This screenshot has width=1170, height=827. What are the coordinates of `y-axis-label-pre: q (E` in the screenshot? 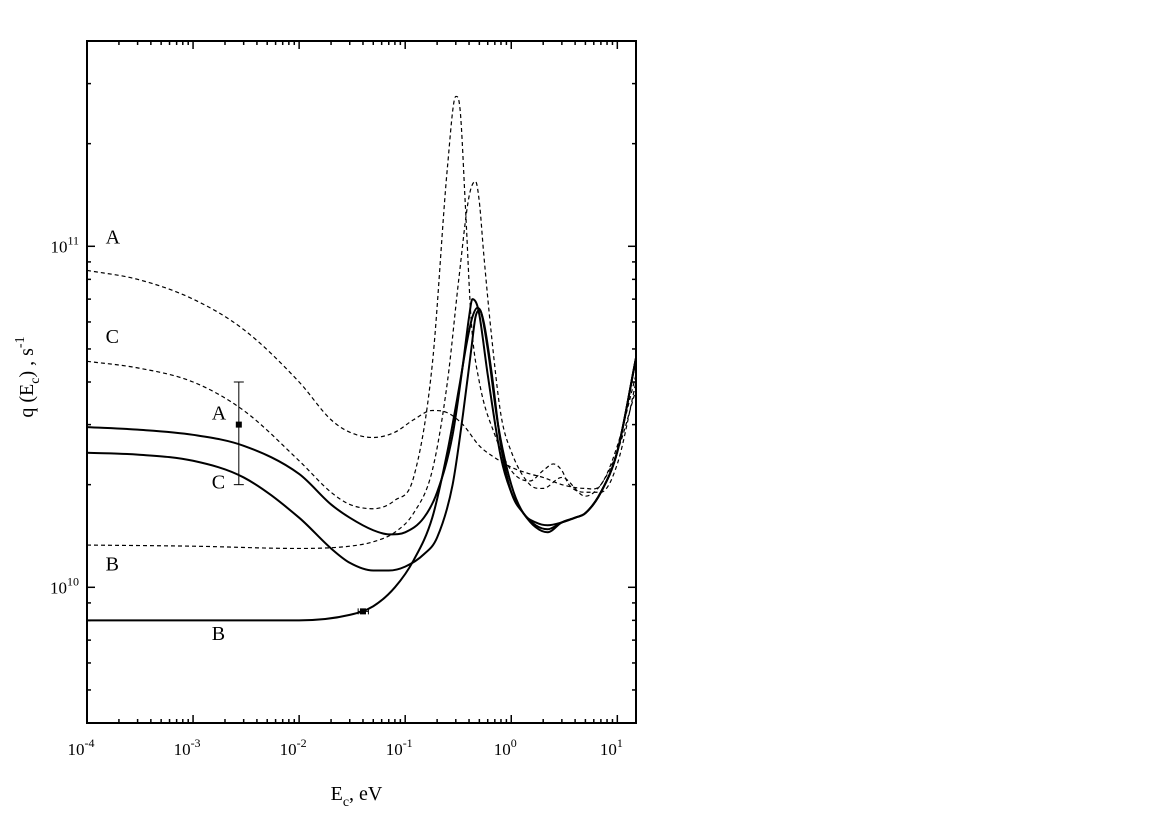 It's located at (27, 401).